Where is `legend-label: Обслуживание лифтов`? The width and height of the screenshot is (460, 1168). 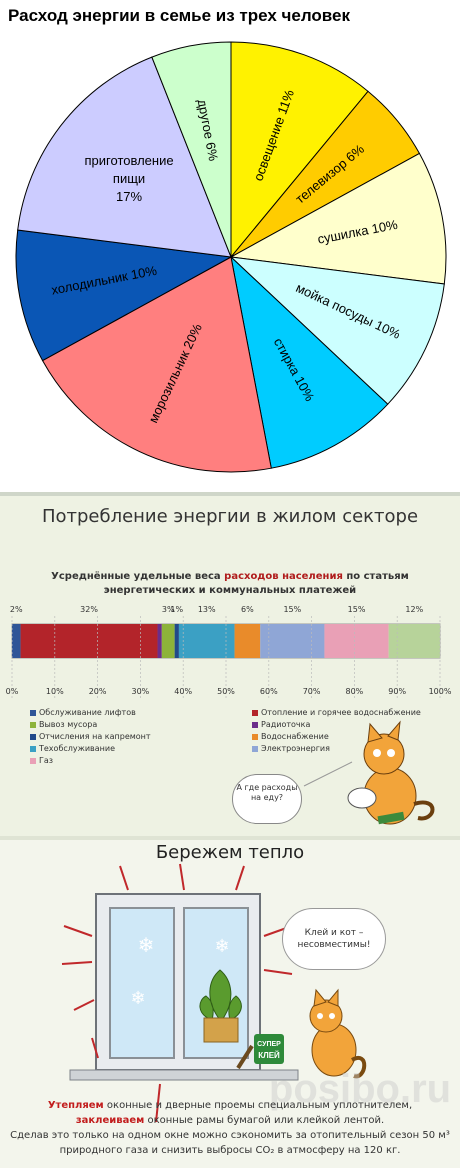
legend-label: Обслуживание лифтов is located at coordinates (87, 712).